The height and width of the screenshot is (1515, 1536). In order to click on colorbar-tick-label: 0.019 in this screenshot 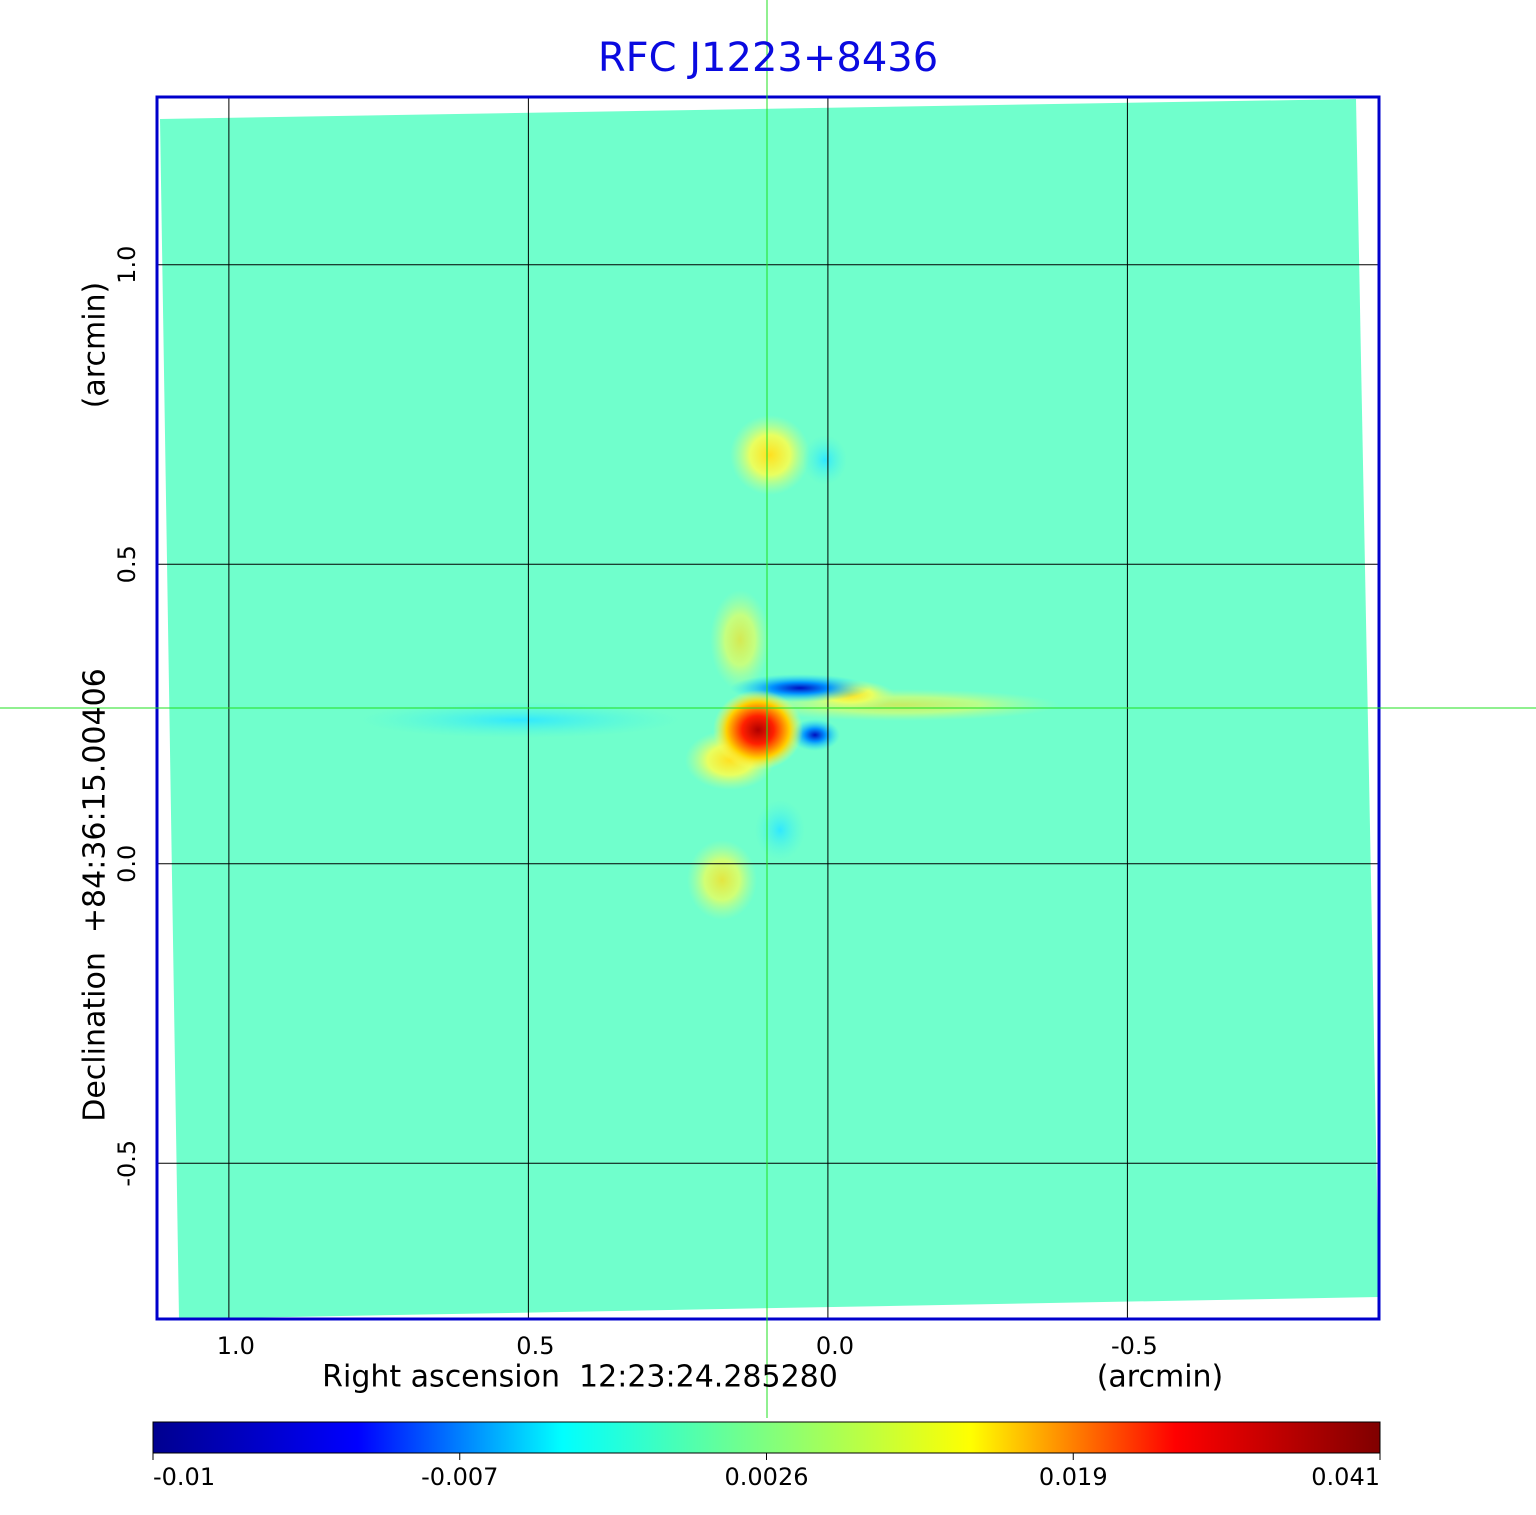, I will do `click(1073, 1477)`.